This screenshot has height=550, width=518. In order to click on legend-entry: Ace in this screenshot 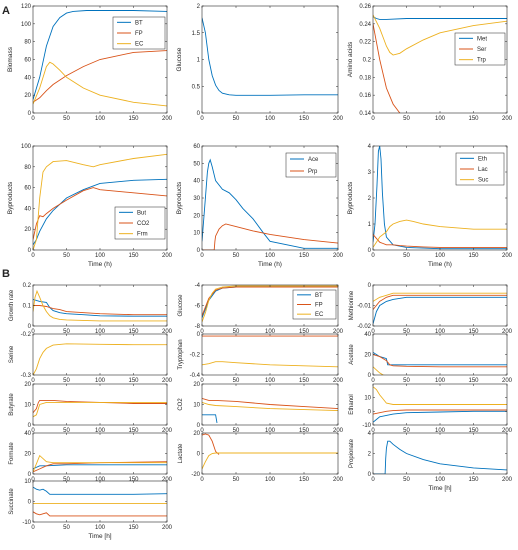, I will do `click(313, 160)`.